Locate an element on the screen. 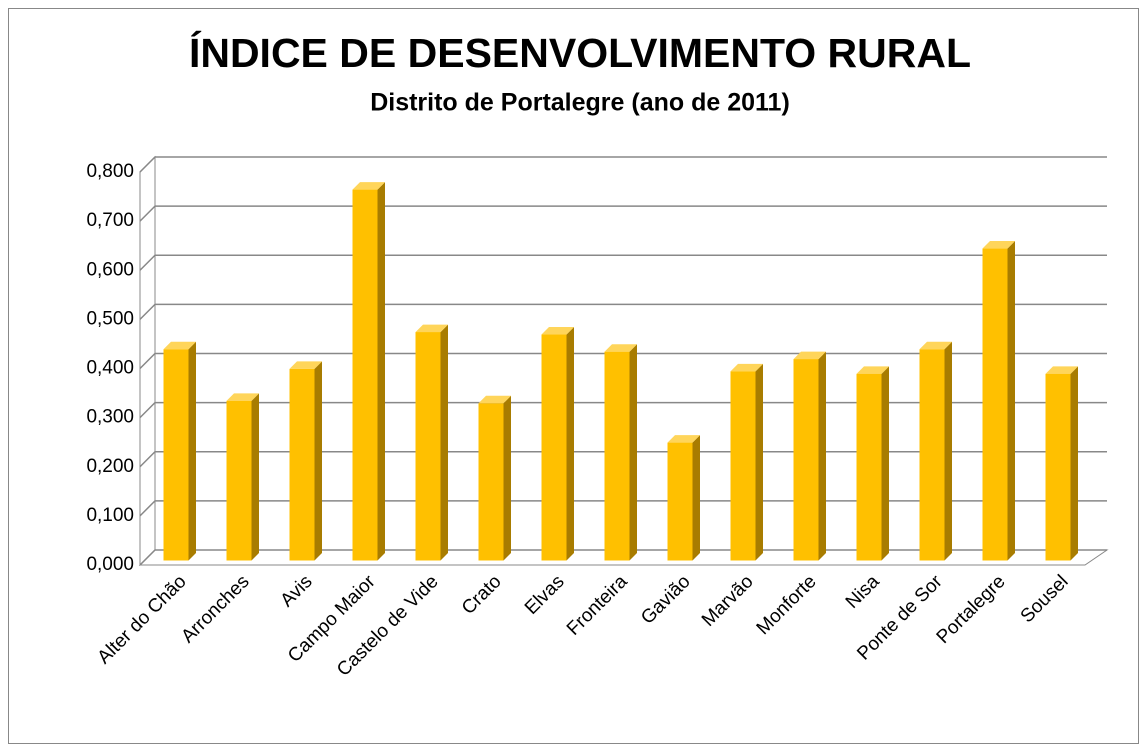 This screenshot has width=1147, height=752. chart-subtitle: Distrito de Portalegre (ano de 2011) is located at coordinates (580, 103).